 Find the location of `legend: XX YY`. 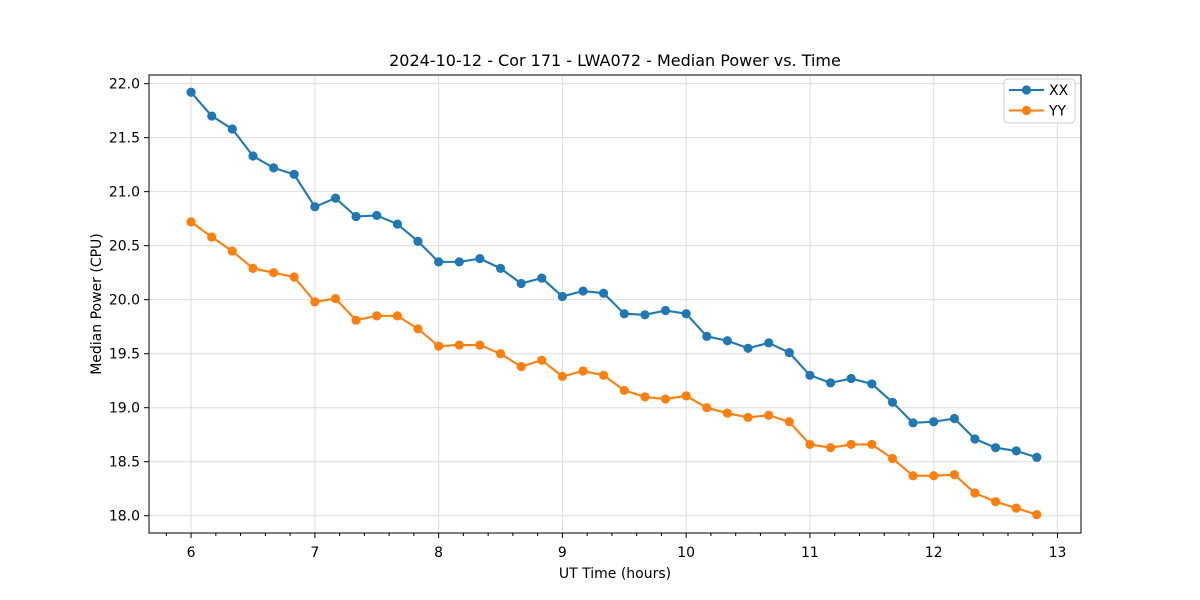

legend: XX YY is located at coordinates (1039, 101).